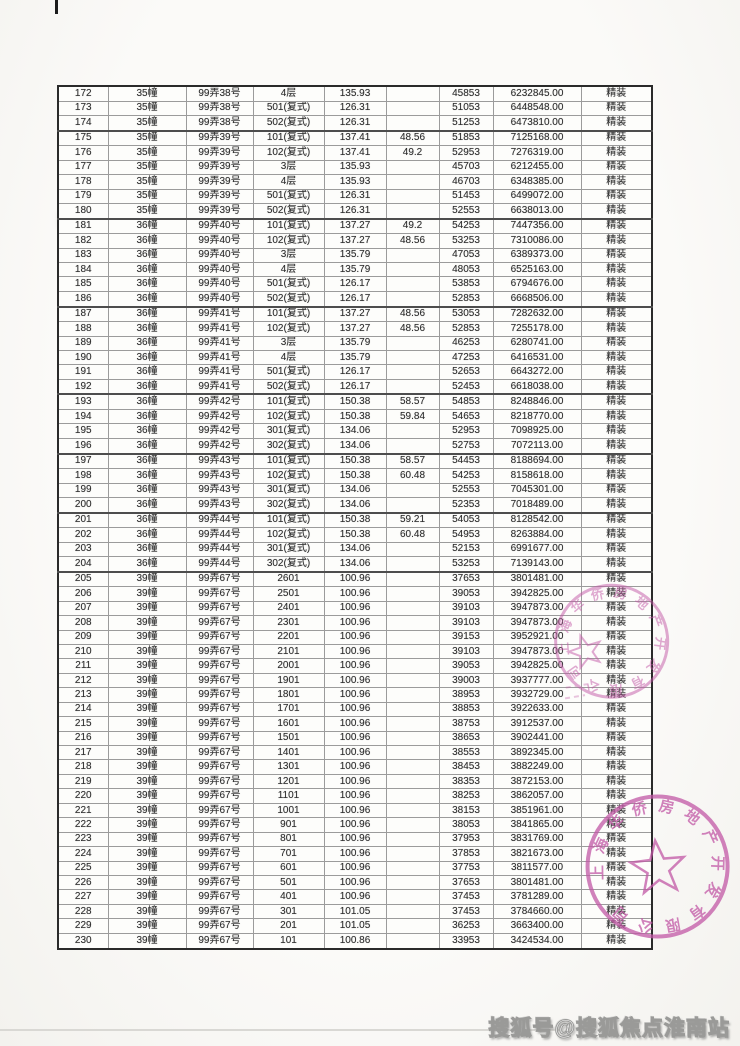  What do you see at coordinates (466, 138) in the screenshot?
I see `table-cell: 51853` at bounding box center [466, 138].